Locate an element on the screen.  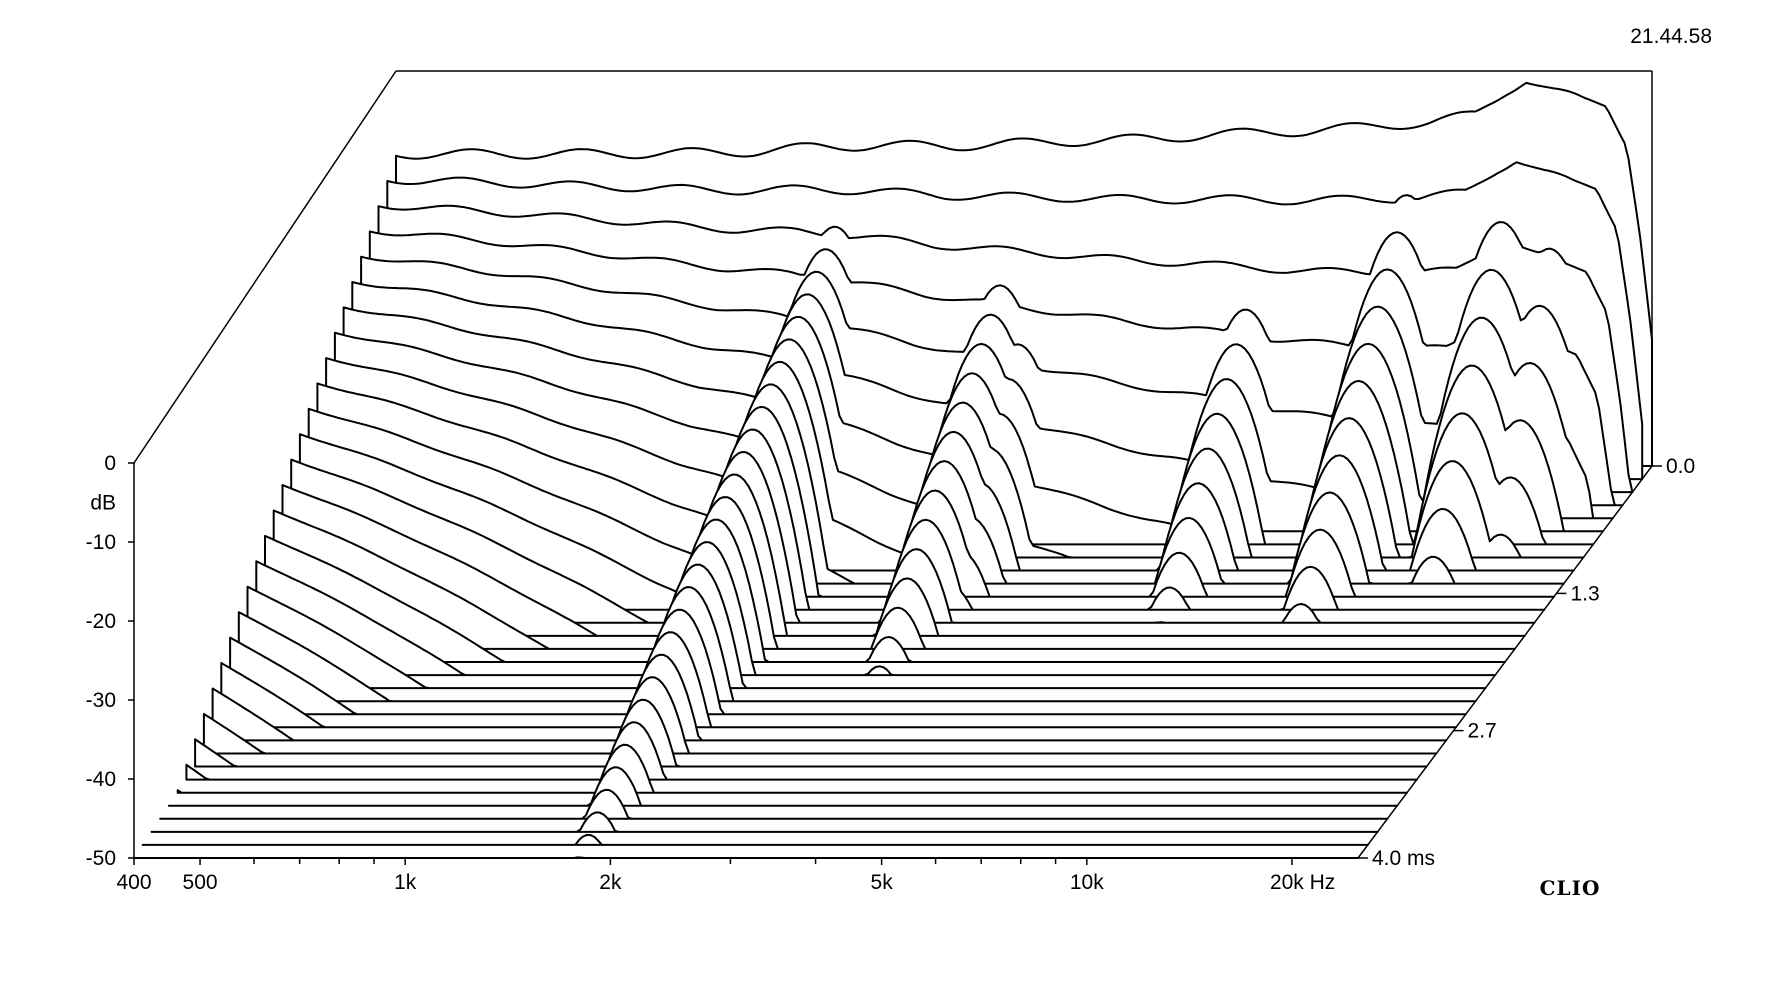
frame-right-diagonal is located at coordinates (1505, 662).